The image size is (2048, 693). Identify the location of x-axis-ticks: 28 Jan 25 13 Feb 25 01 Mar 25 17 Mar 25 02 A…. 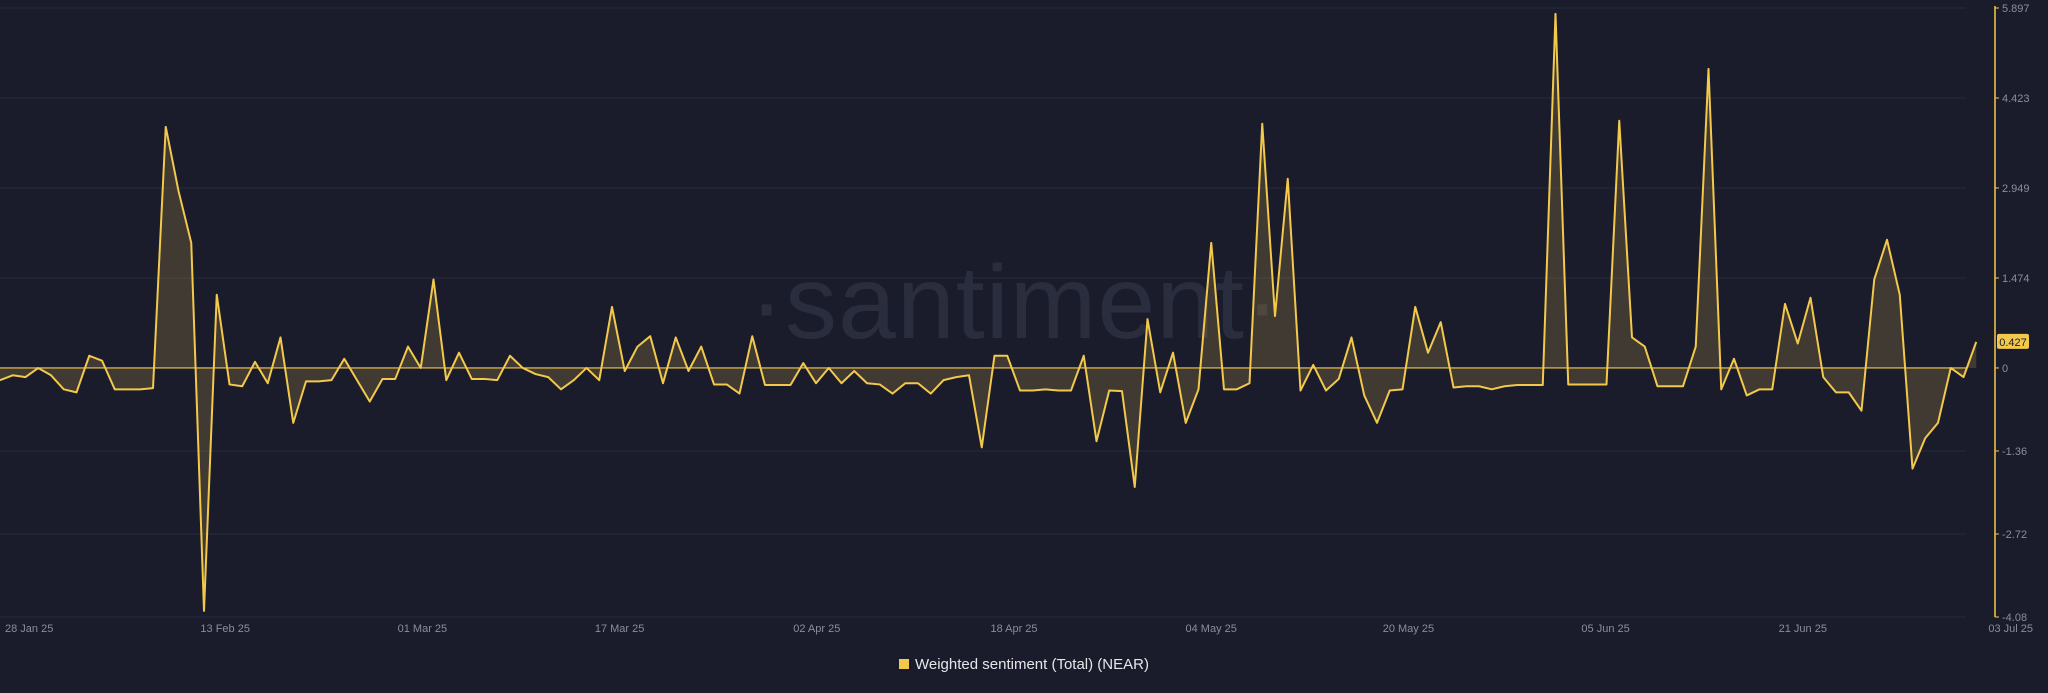
(1019, 629).